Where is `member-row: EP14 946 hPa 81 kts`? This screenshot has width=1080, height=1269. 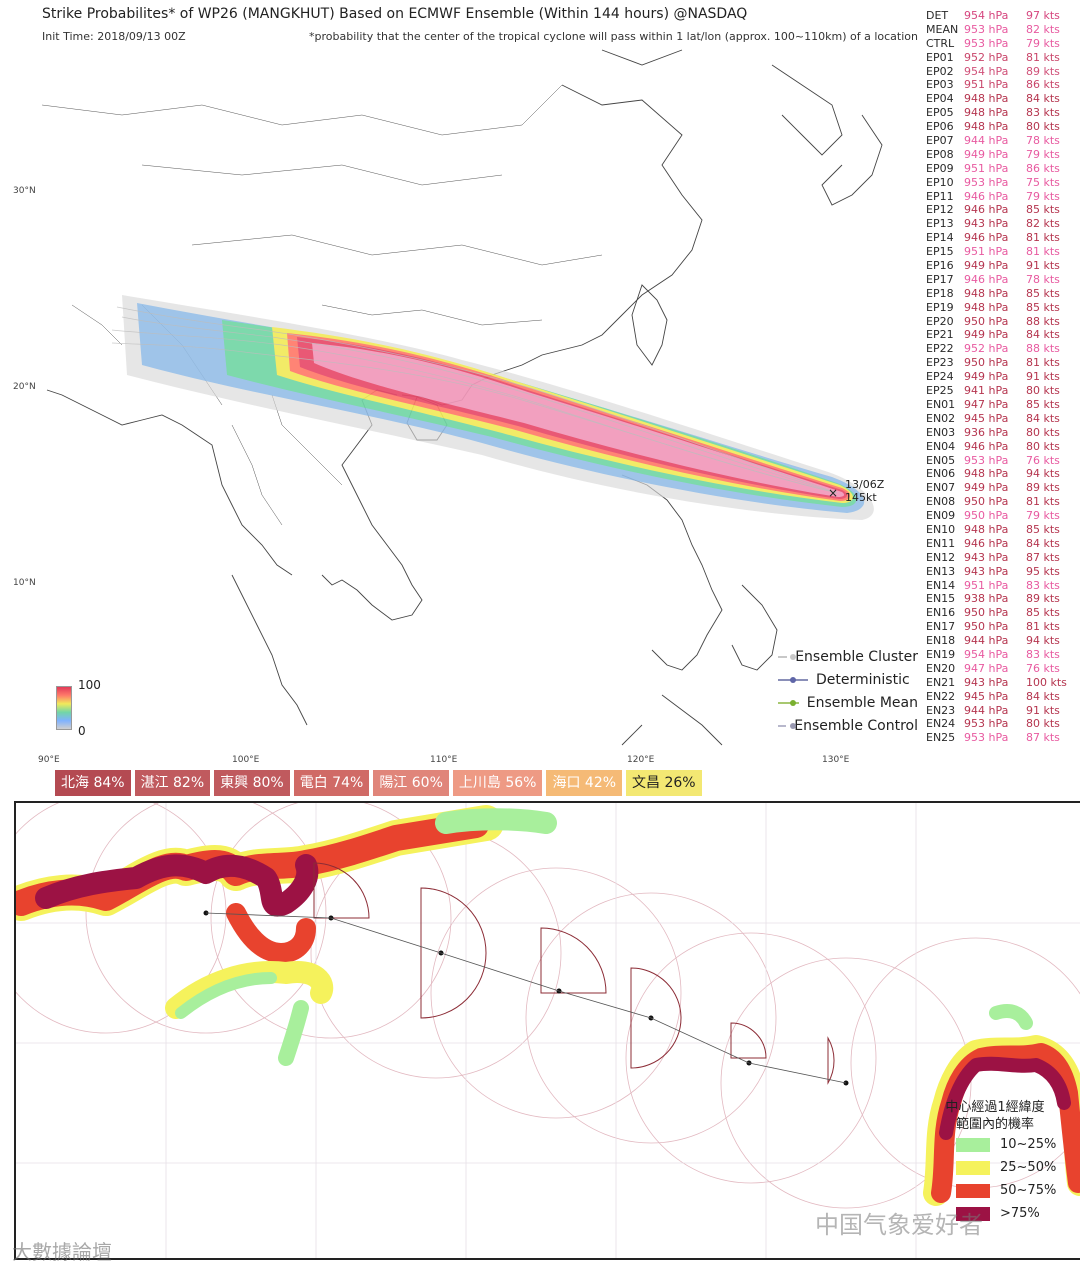
member-row: EP14 946 hPa 81 kts is located at coordinates (1001, 238).